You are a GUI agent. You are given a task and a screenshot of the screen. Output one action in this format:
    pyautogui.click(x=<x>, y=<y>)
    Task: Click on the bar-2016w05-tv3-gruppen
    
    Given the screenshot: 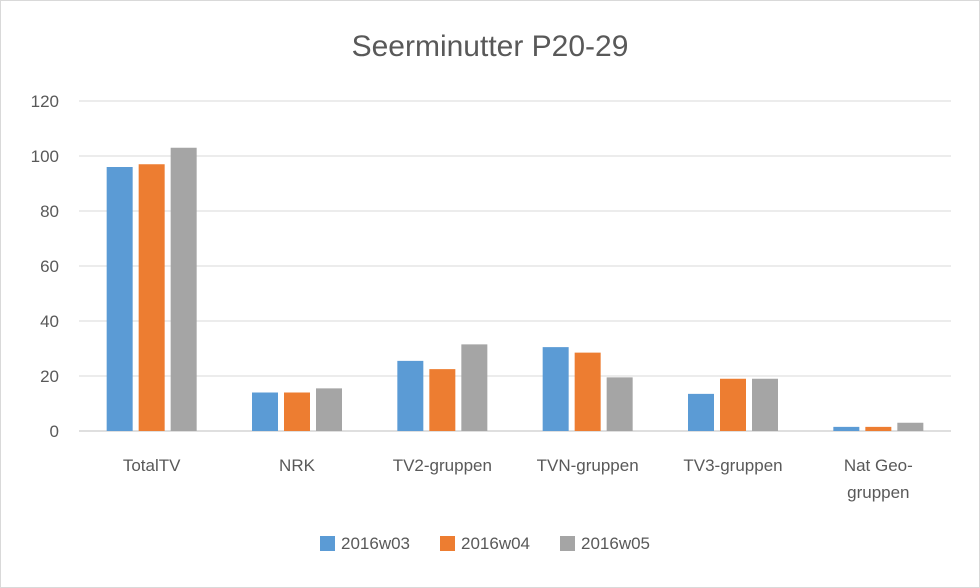 What is the action you would take?
    pyautogui.click(x=765, y=404)
    